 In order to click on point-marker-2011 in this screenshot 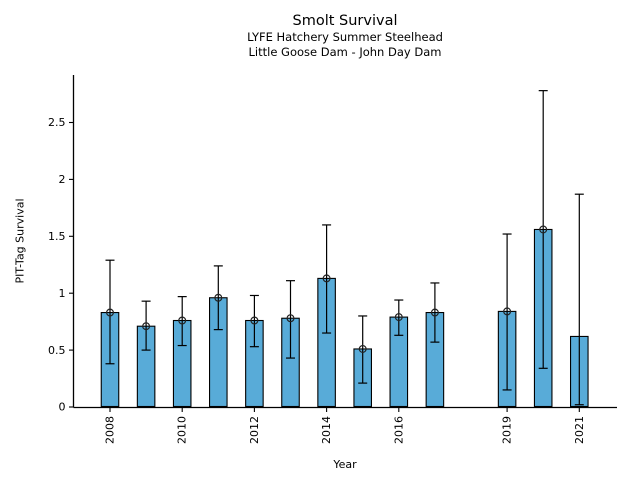, I will do `click(218, 297)`.